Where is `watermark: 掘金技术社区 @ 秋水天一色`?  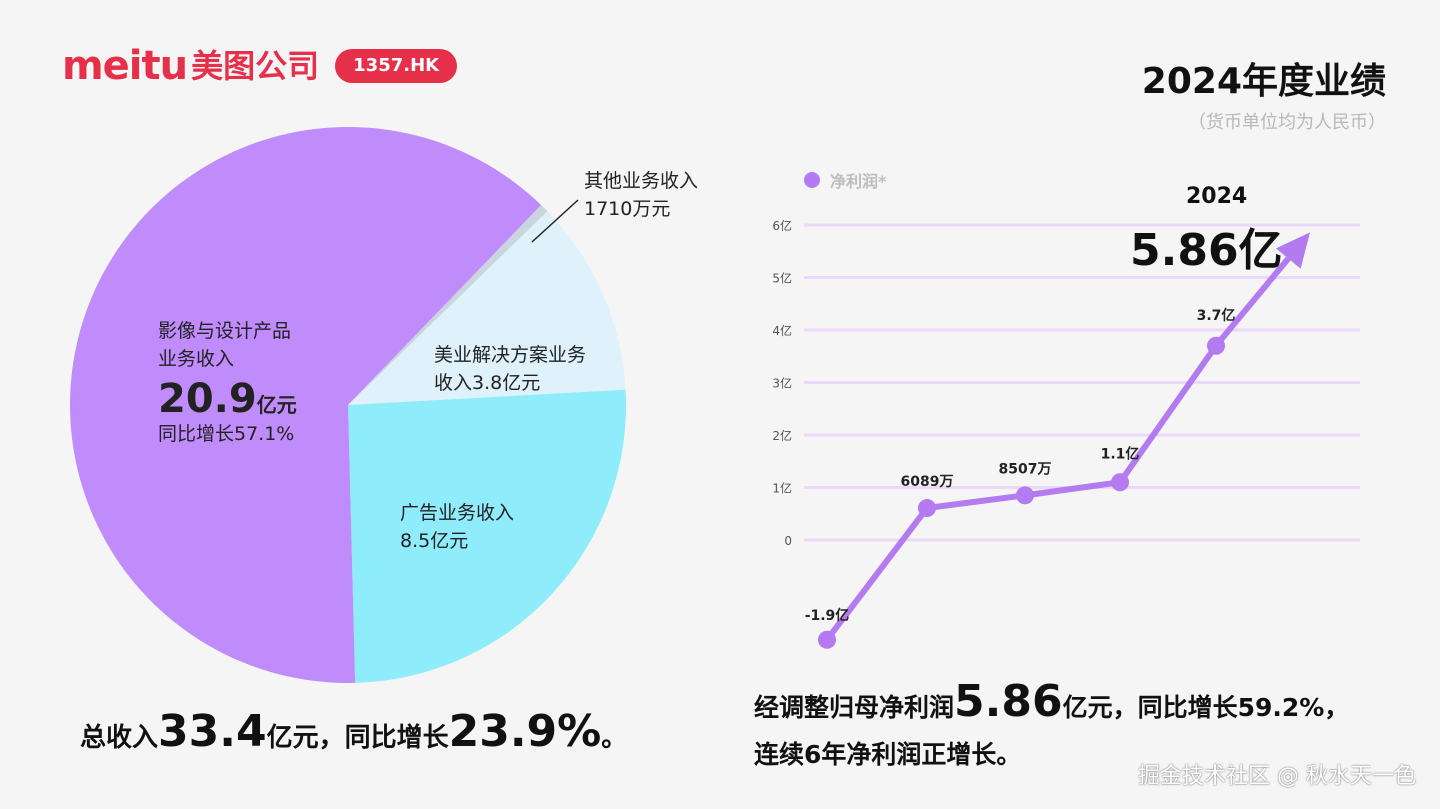 watermark: 掘金技术社区 @ 秋水天一色 is located at coordinates (1277, 776).